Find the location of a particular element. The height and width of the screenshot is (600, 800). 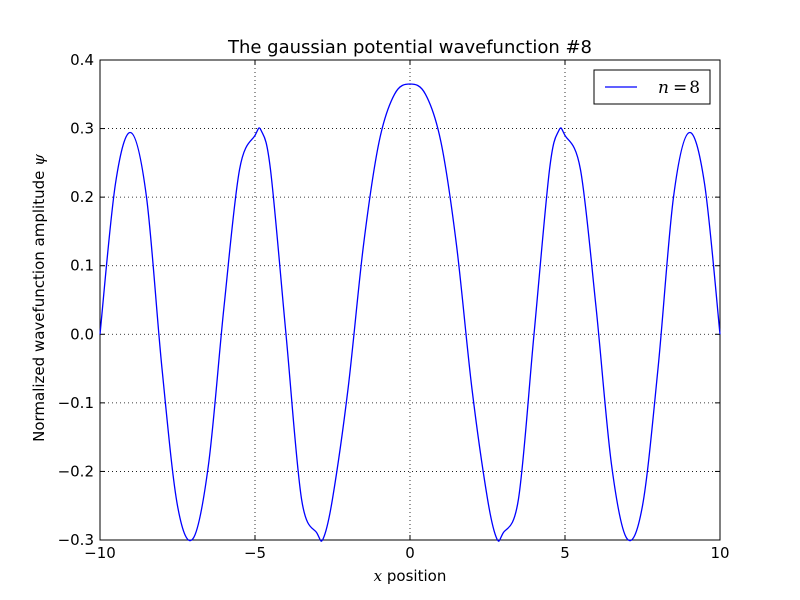

x-tick-label: 0 is located at coordinates (410, 553).